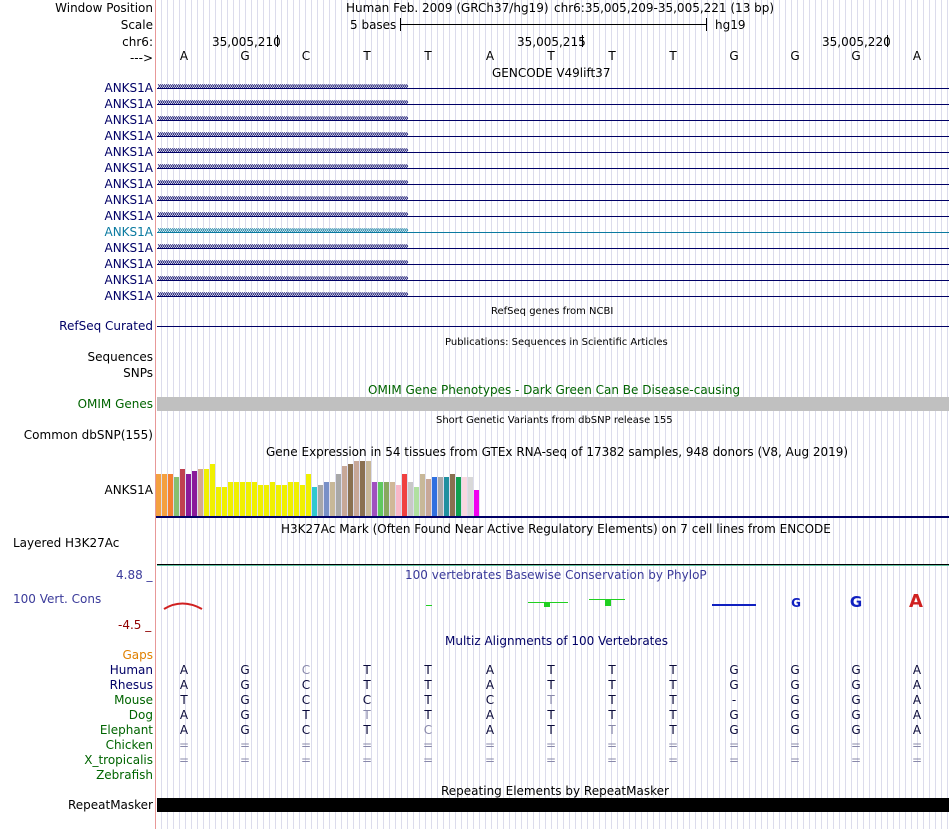 Image resolution: width=950 pixels, height=829 pixels. Describe the element at coordinates (664, 8) in the screenshot. I see `position-readout: chr6:35,005,209-35,005,221 (13 bp)` at that location.